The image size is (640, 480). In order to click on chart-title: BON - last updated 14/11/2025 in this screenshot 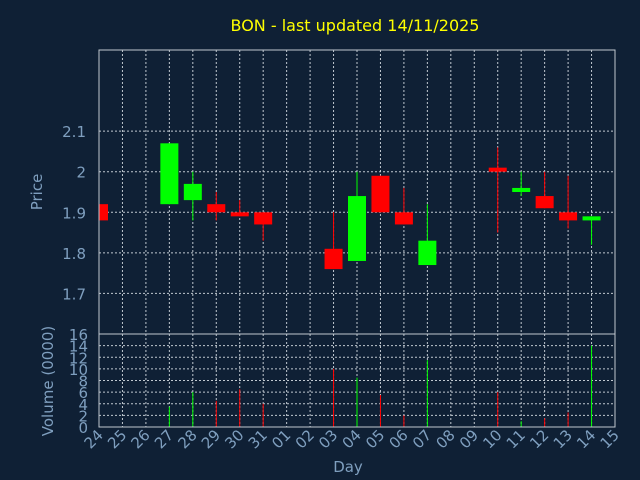, I will do `click(355, 25)`.